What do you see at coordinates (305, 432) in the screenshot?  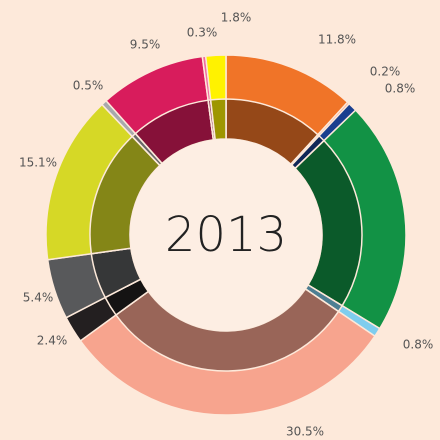 I see `data-label: 30.5%` at bounding box center [305, 432].